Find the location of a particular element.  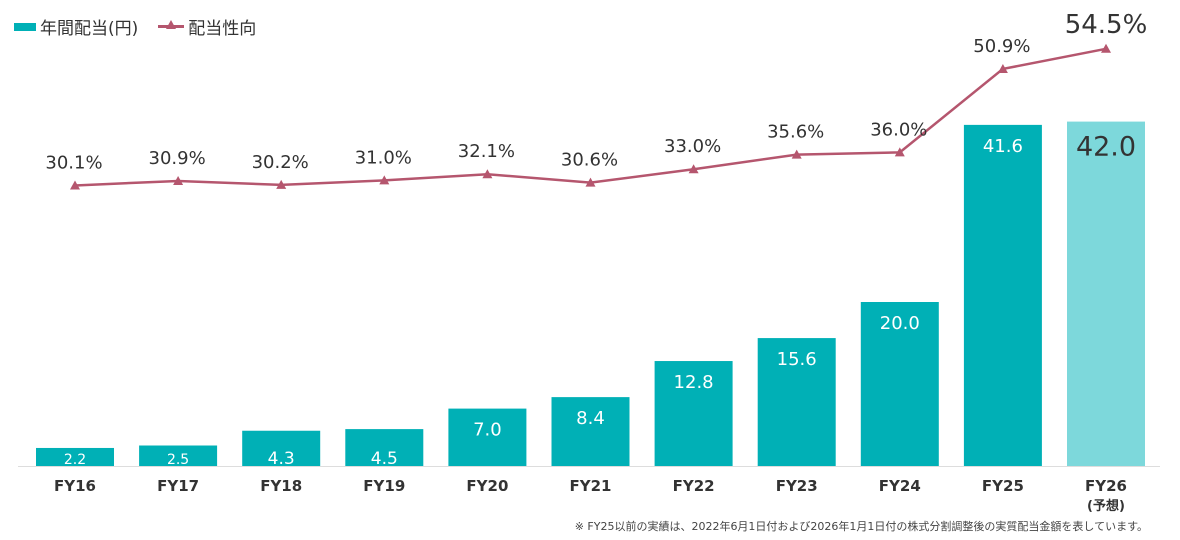

payout-ratio-label: 30.1% is located at coordinates (73, 162).